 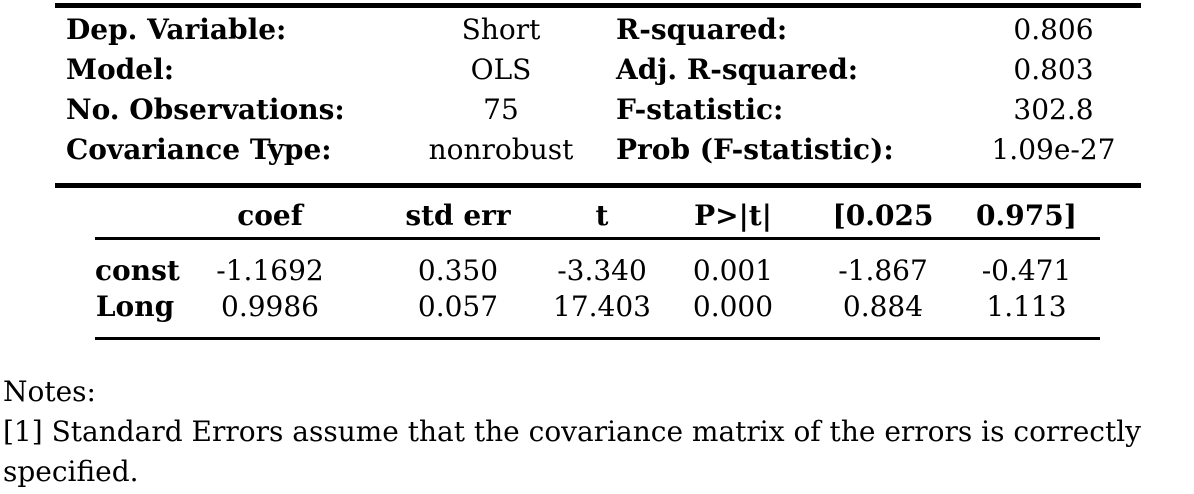 I want to click on long-coef-value: 0.9986, so click(x=270, y=306).